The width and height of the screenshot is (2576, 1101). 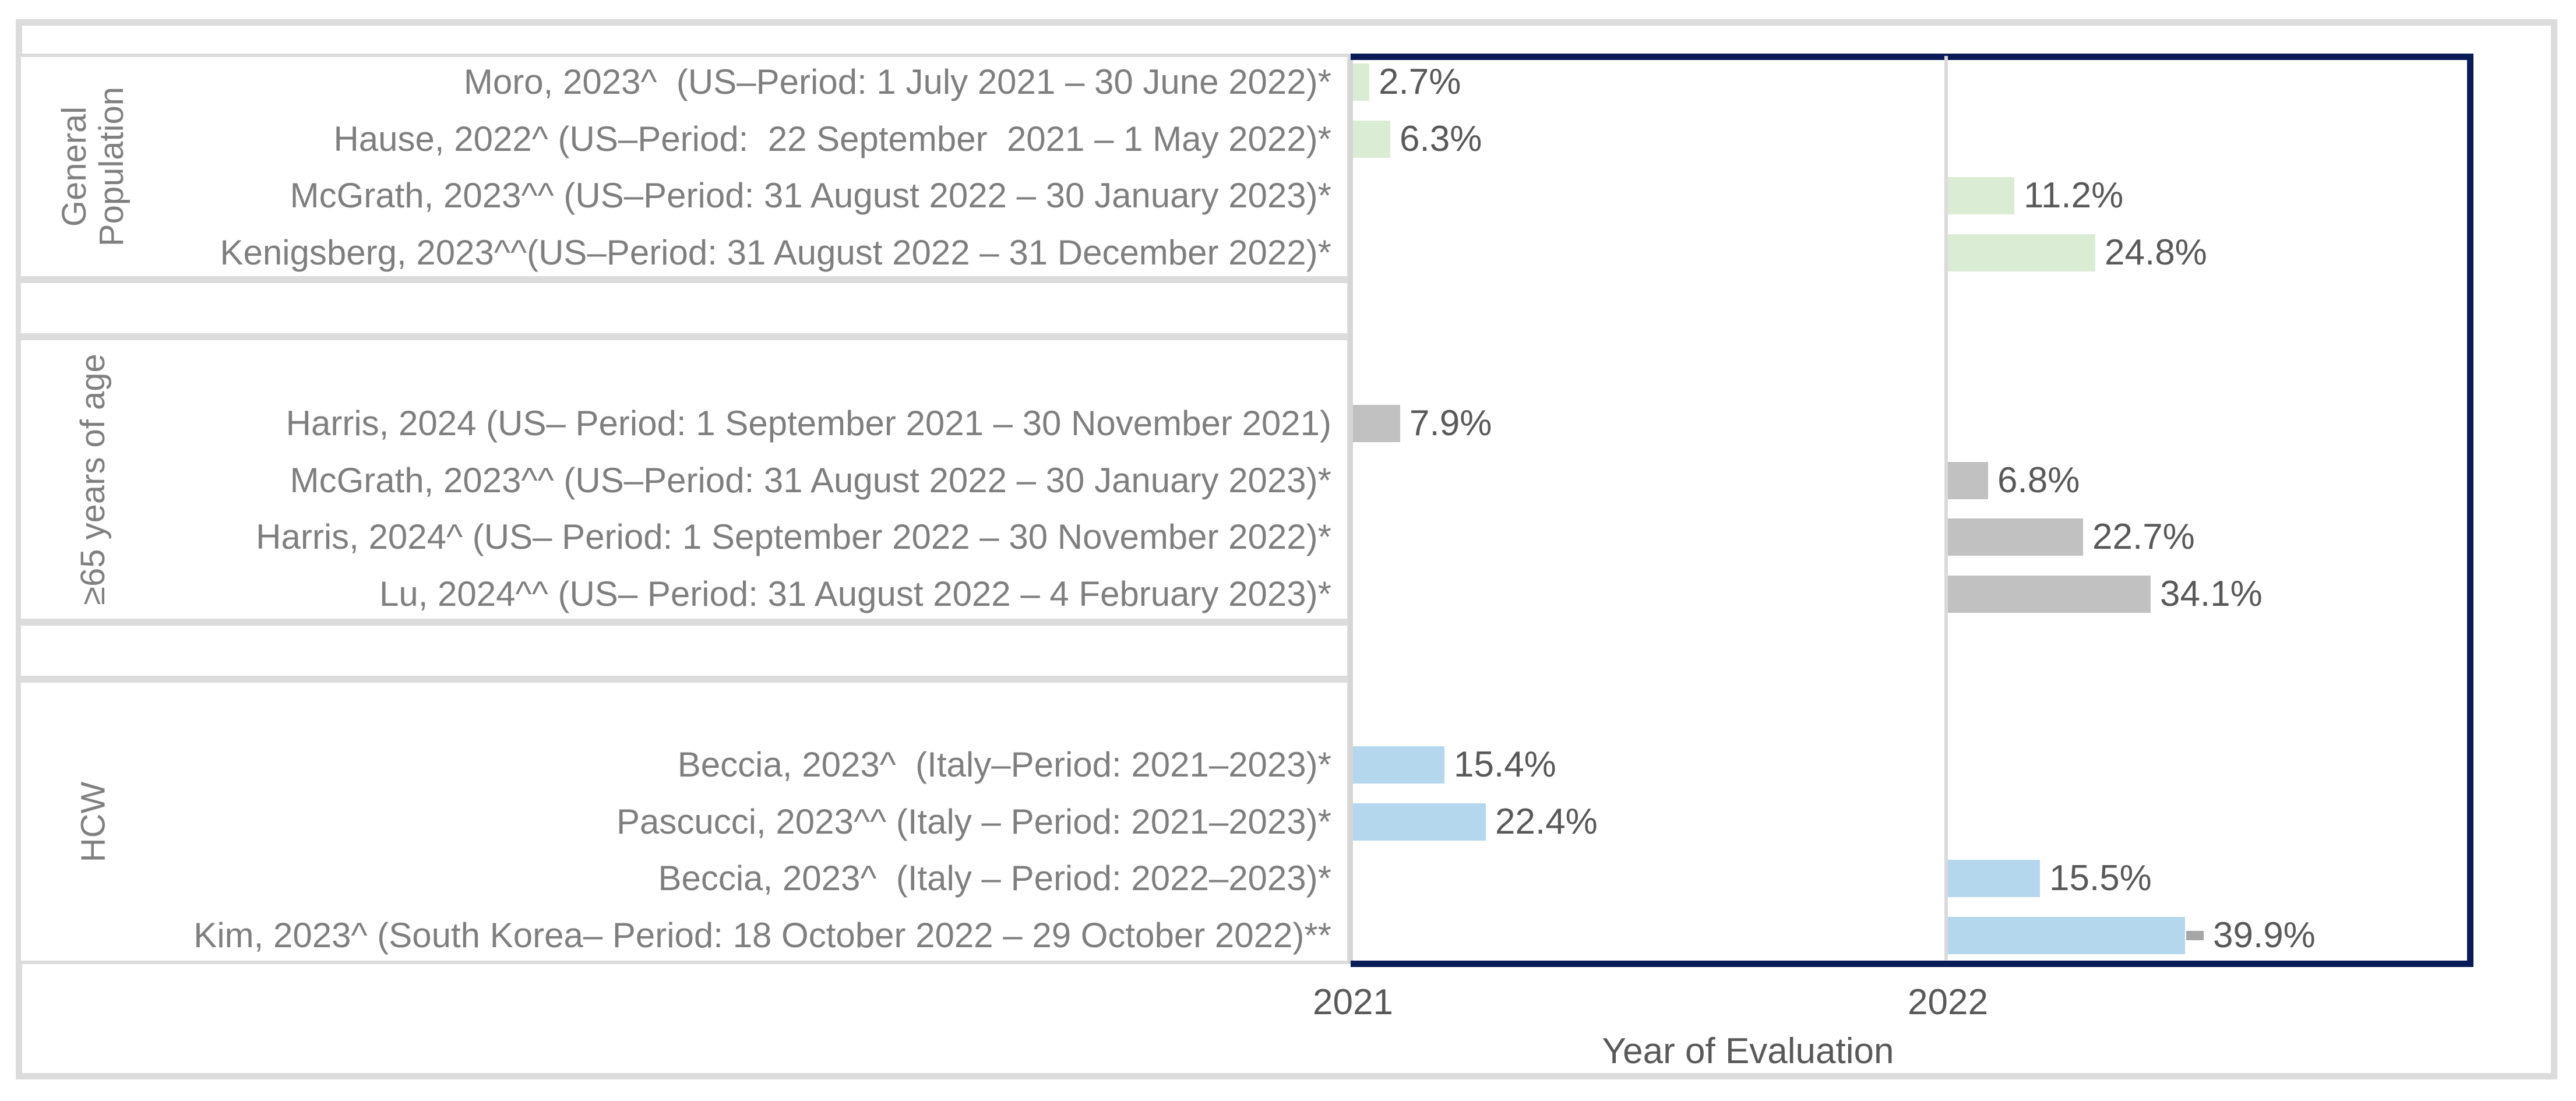 I want to click on group-label-0: General Population, so click(x=93, y=167).